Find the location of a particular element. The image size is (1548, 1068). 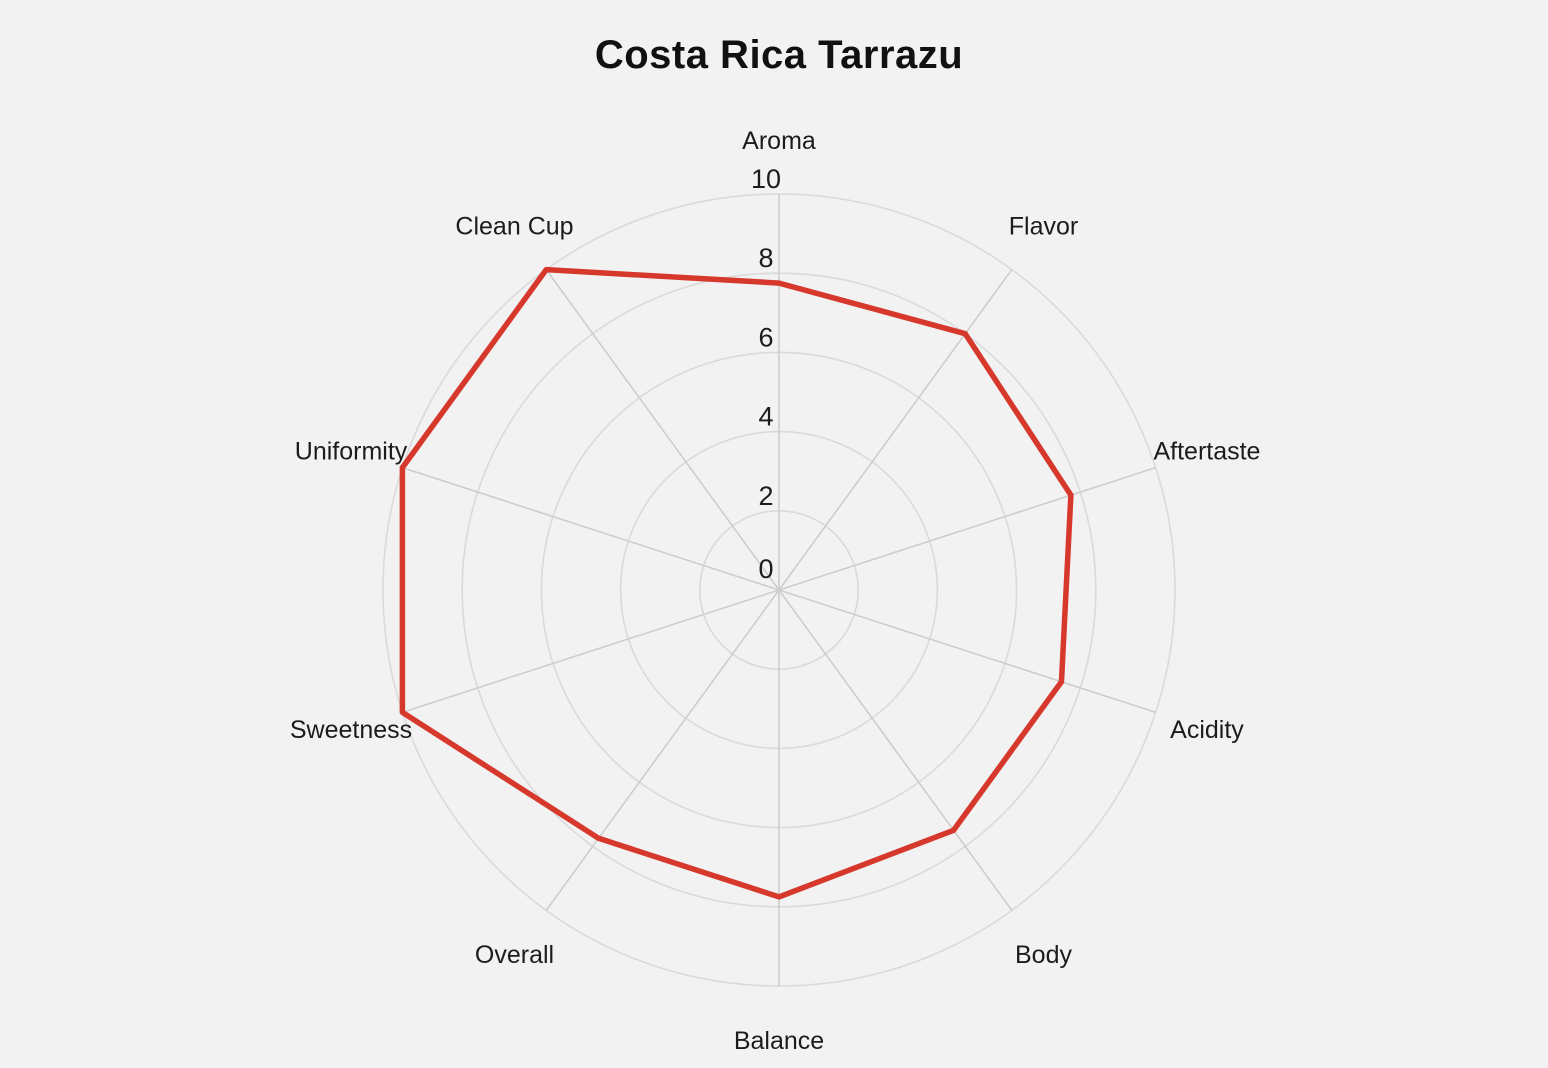

radial-tick-label: 2 is located at coordinates (765, 496).